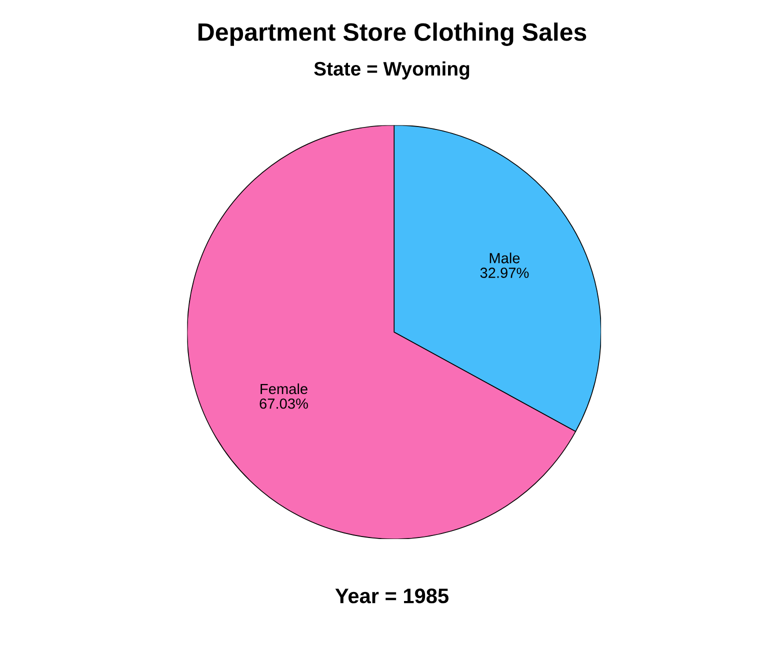 Image resolution: width=784 pixels, height=659 pixels. I want to click on slice-label: Female, so click(284, 388).